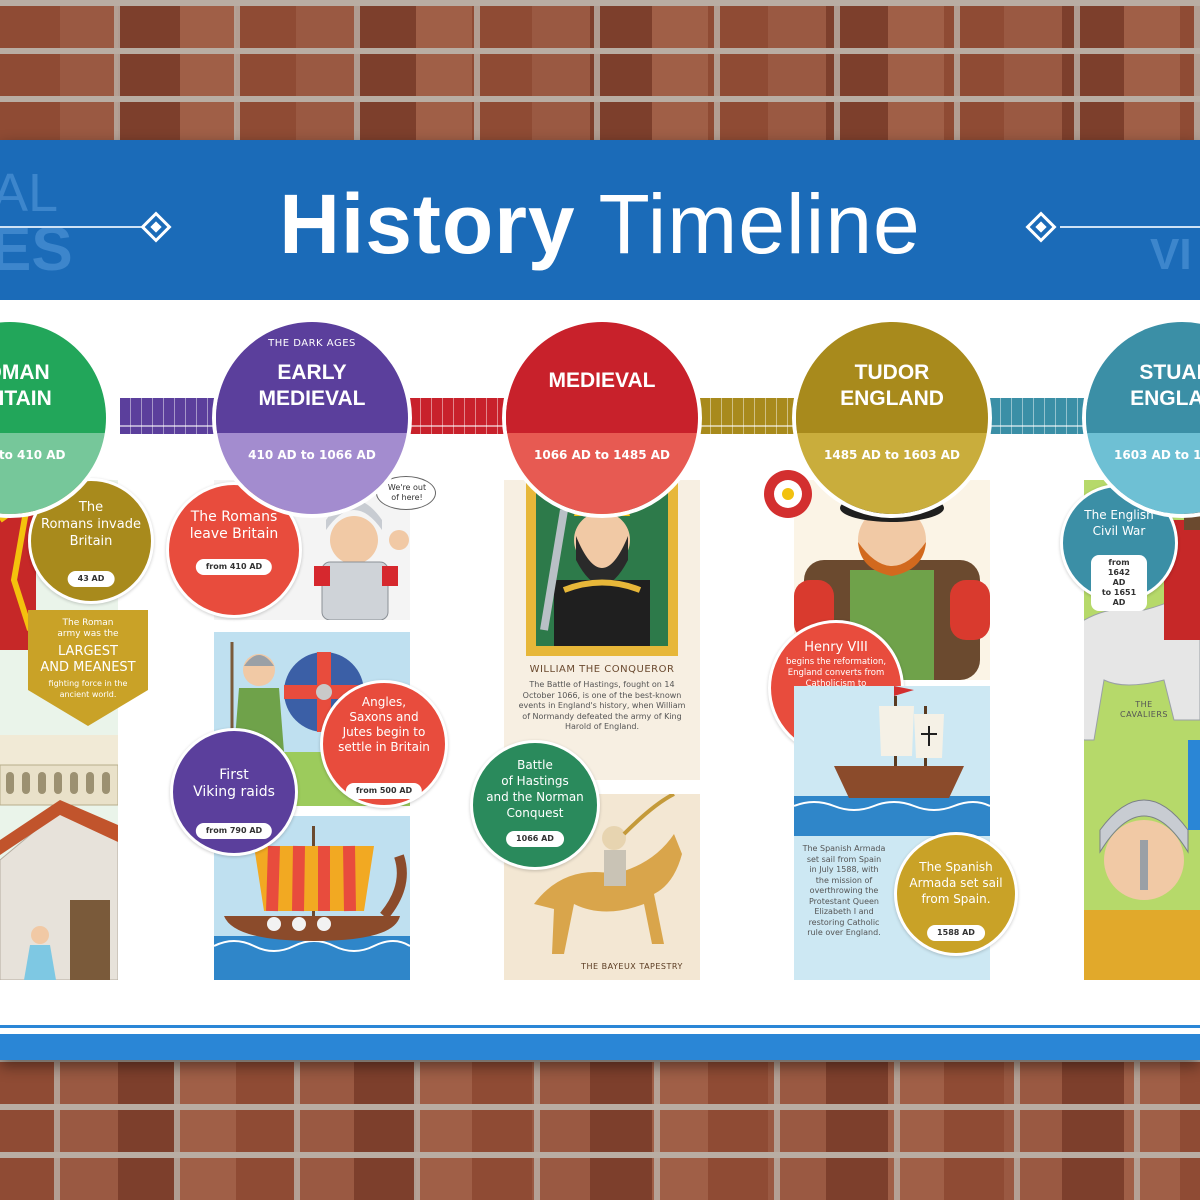 The width and height of the screenshot is (1200, 1200). Describe the element at coordinates (312, 343) in the screenshot. I see `era-kicker: THE DARK AGES` at that location.